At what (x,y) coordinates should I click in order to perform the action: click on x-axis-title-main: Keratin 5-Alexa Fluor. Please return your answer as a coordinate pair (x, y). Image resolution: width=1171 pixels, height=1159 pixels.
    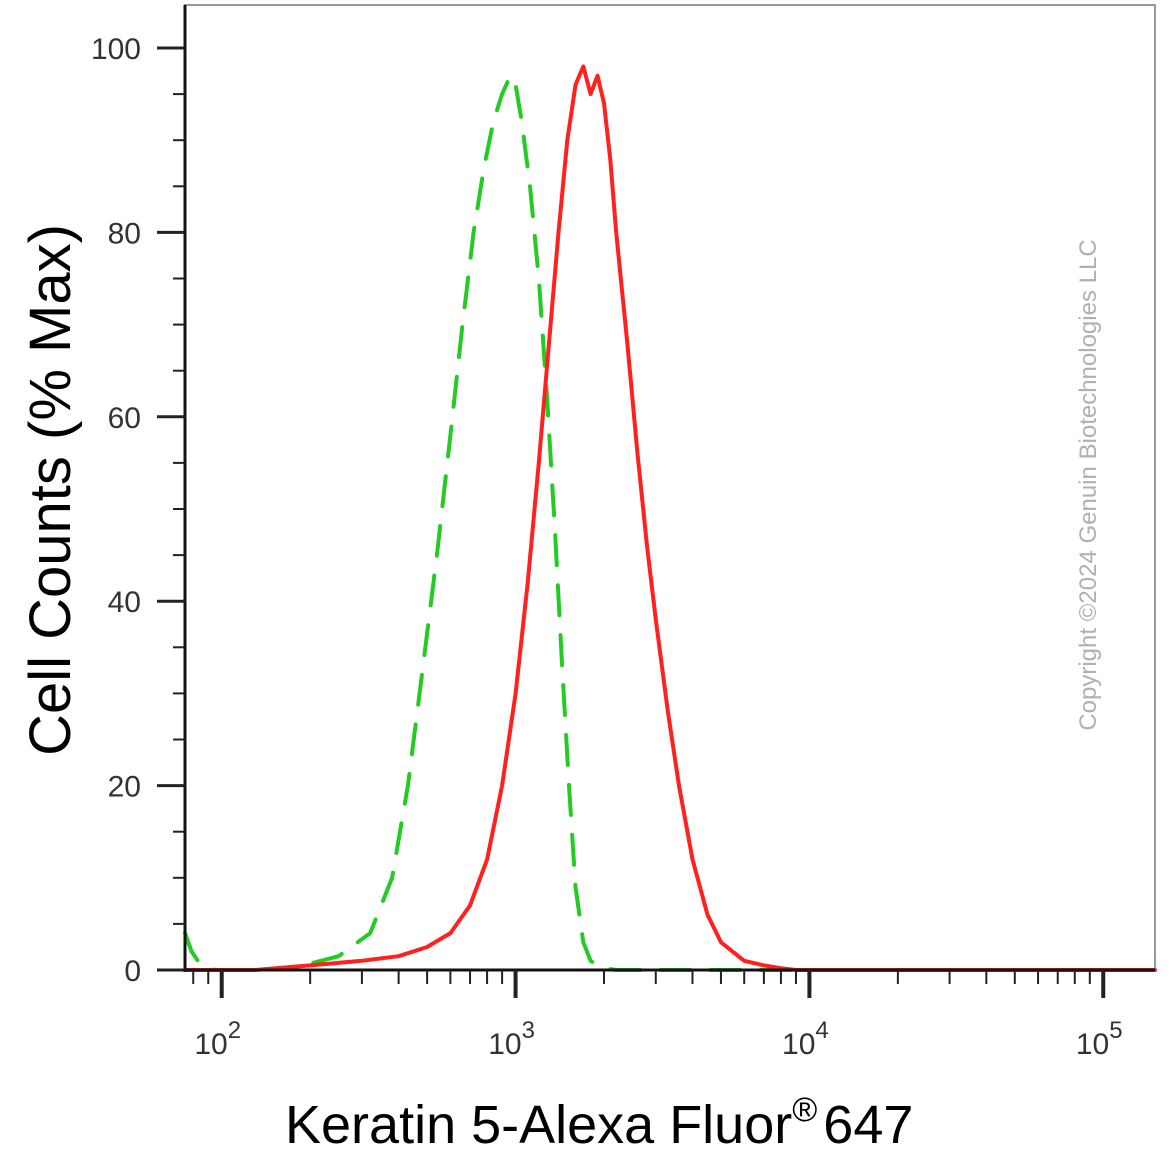
    Looking at the image, I should click on (538, 1125).